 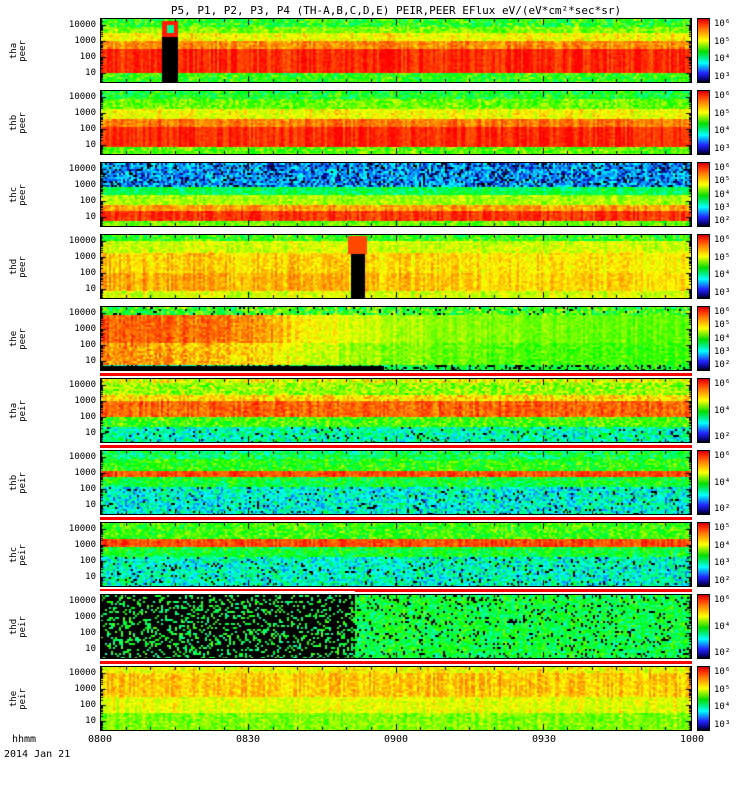 I want to click on panel-ylabel-thc_peer: thc peer, so click(x=18, y=194).